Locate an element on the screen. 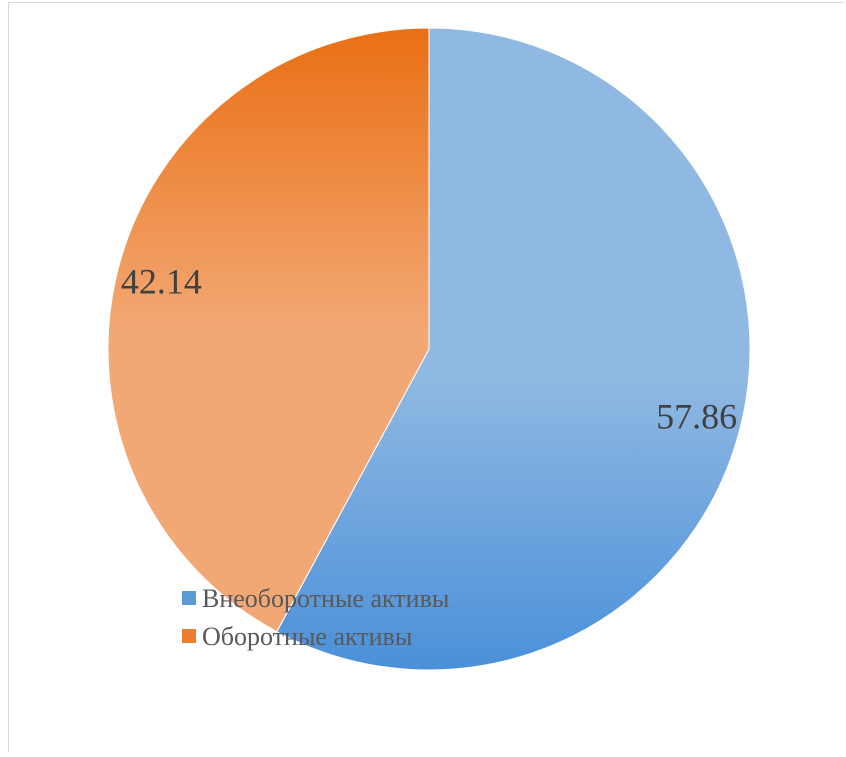 The height and width of the screenshot is (757, 846). data-label-1: 57.86 is located at coordinates (696, 416).